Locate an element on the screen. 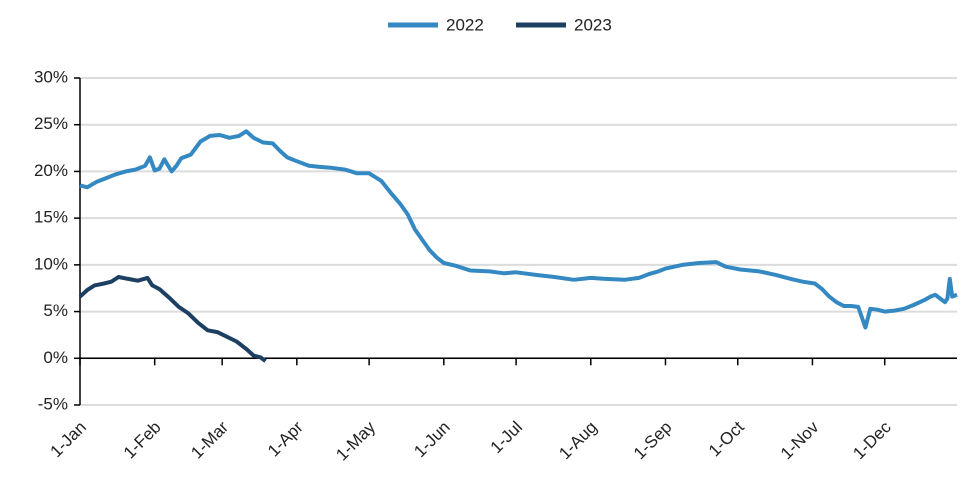  legend-label: 2023 is located at coordinates (593, 24).